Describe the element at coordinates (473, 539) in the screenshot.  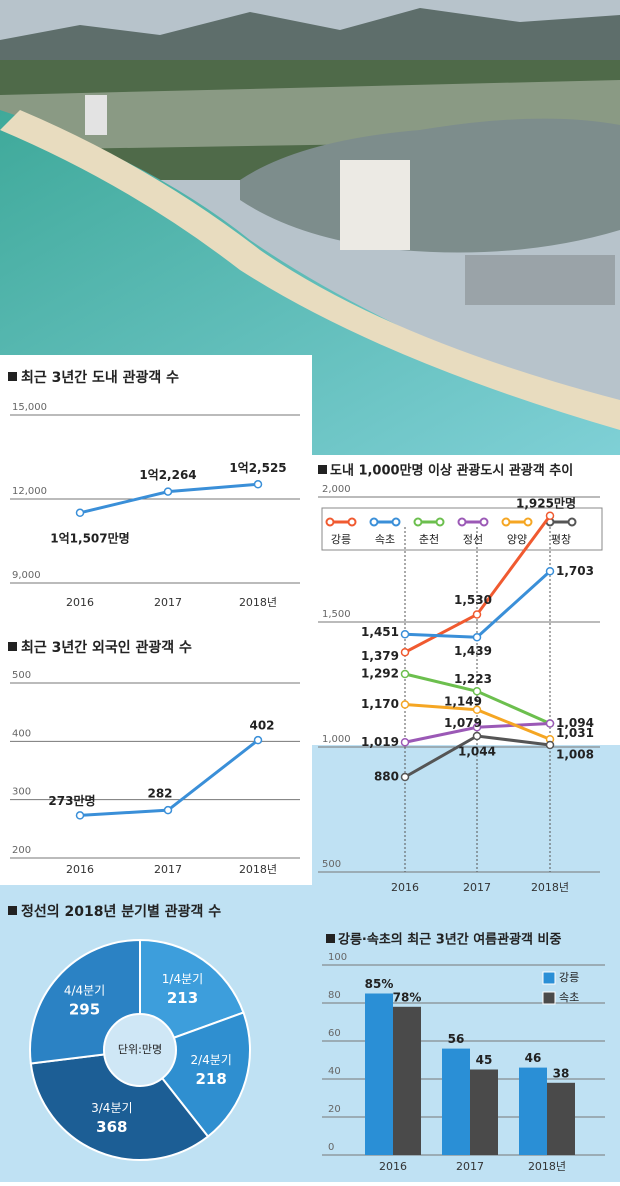
I see `legend-label: 정선` at that location.